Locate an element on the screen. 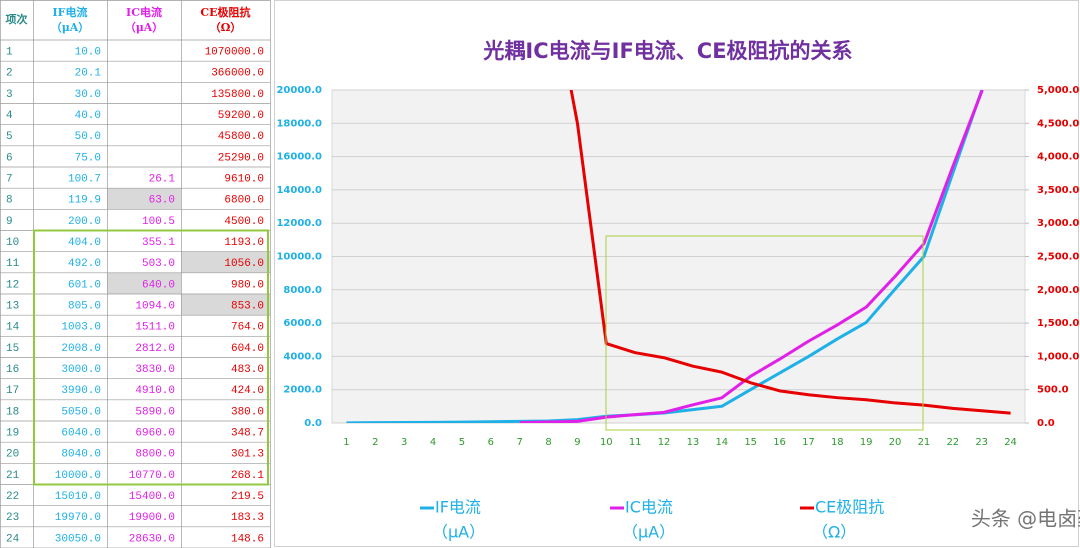 The height and width of the screenshot is (548, 1080). table-cell: 380.0 is located at coordinates (247, 412).